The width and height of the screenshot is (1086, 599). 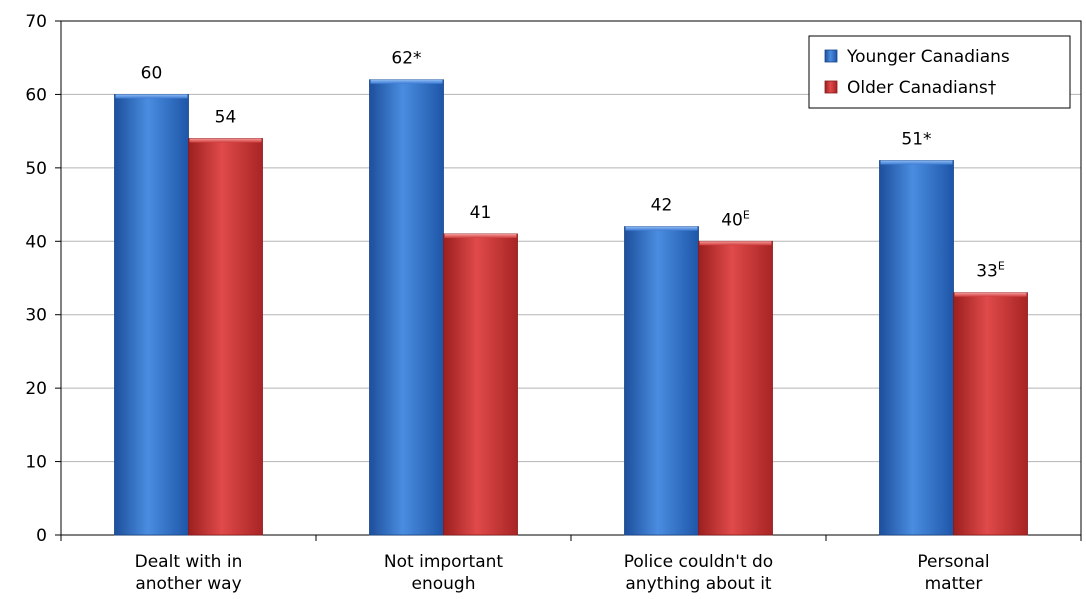 I want to click on x-category-label: Police couldn't do, so click(x=698, y=562).